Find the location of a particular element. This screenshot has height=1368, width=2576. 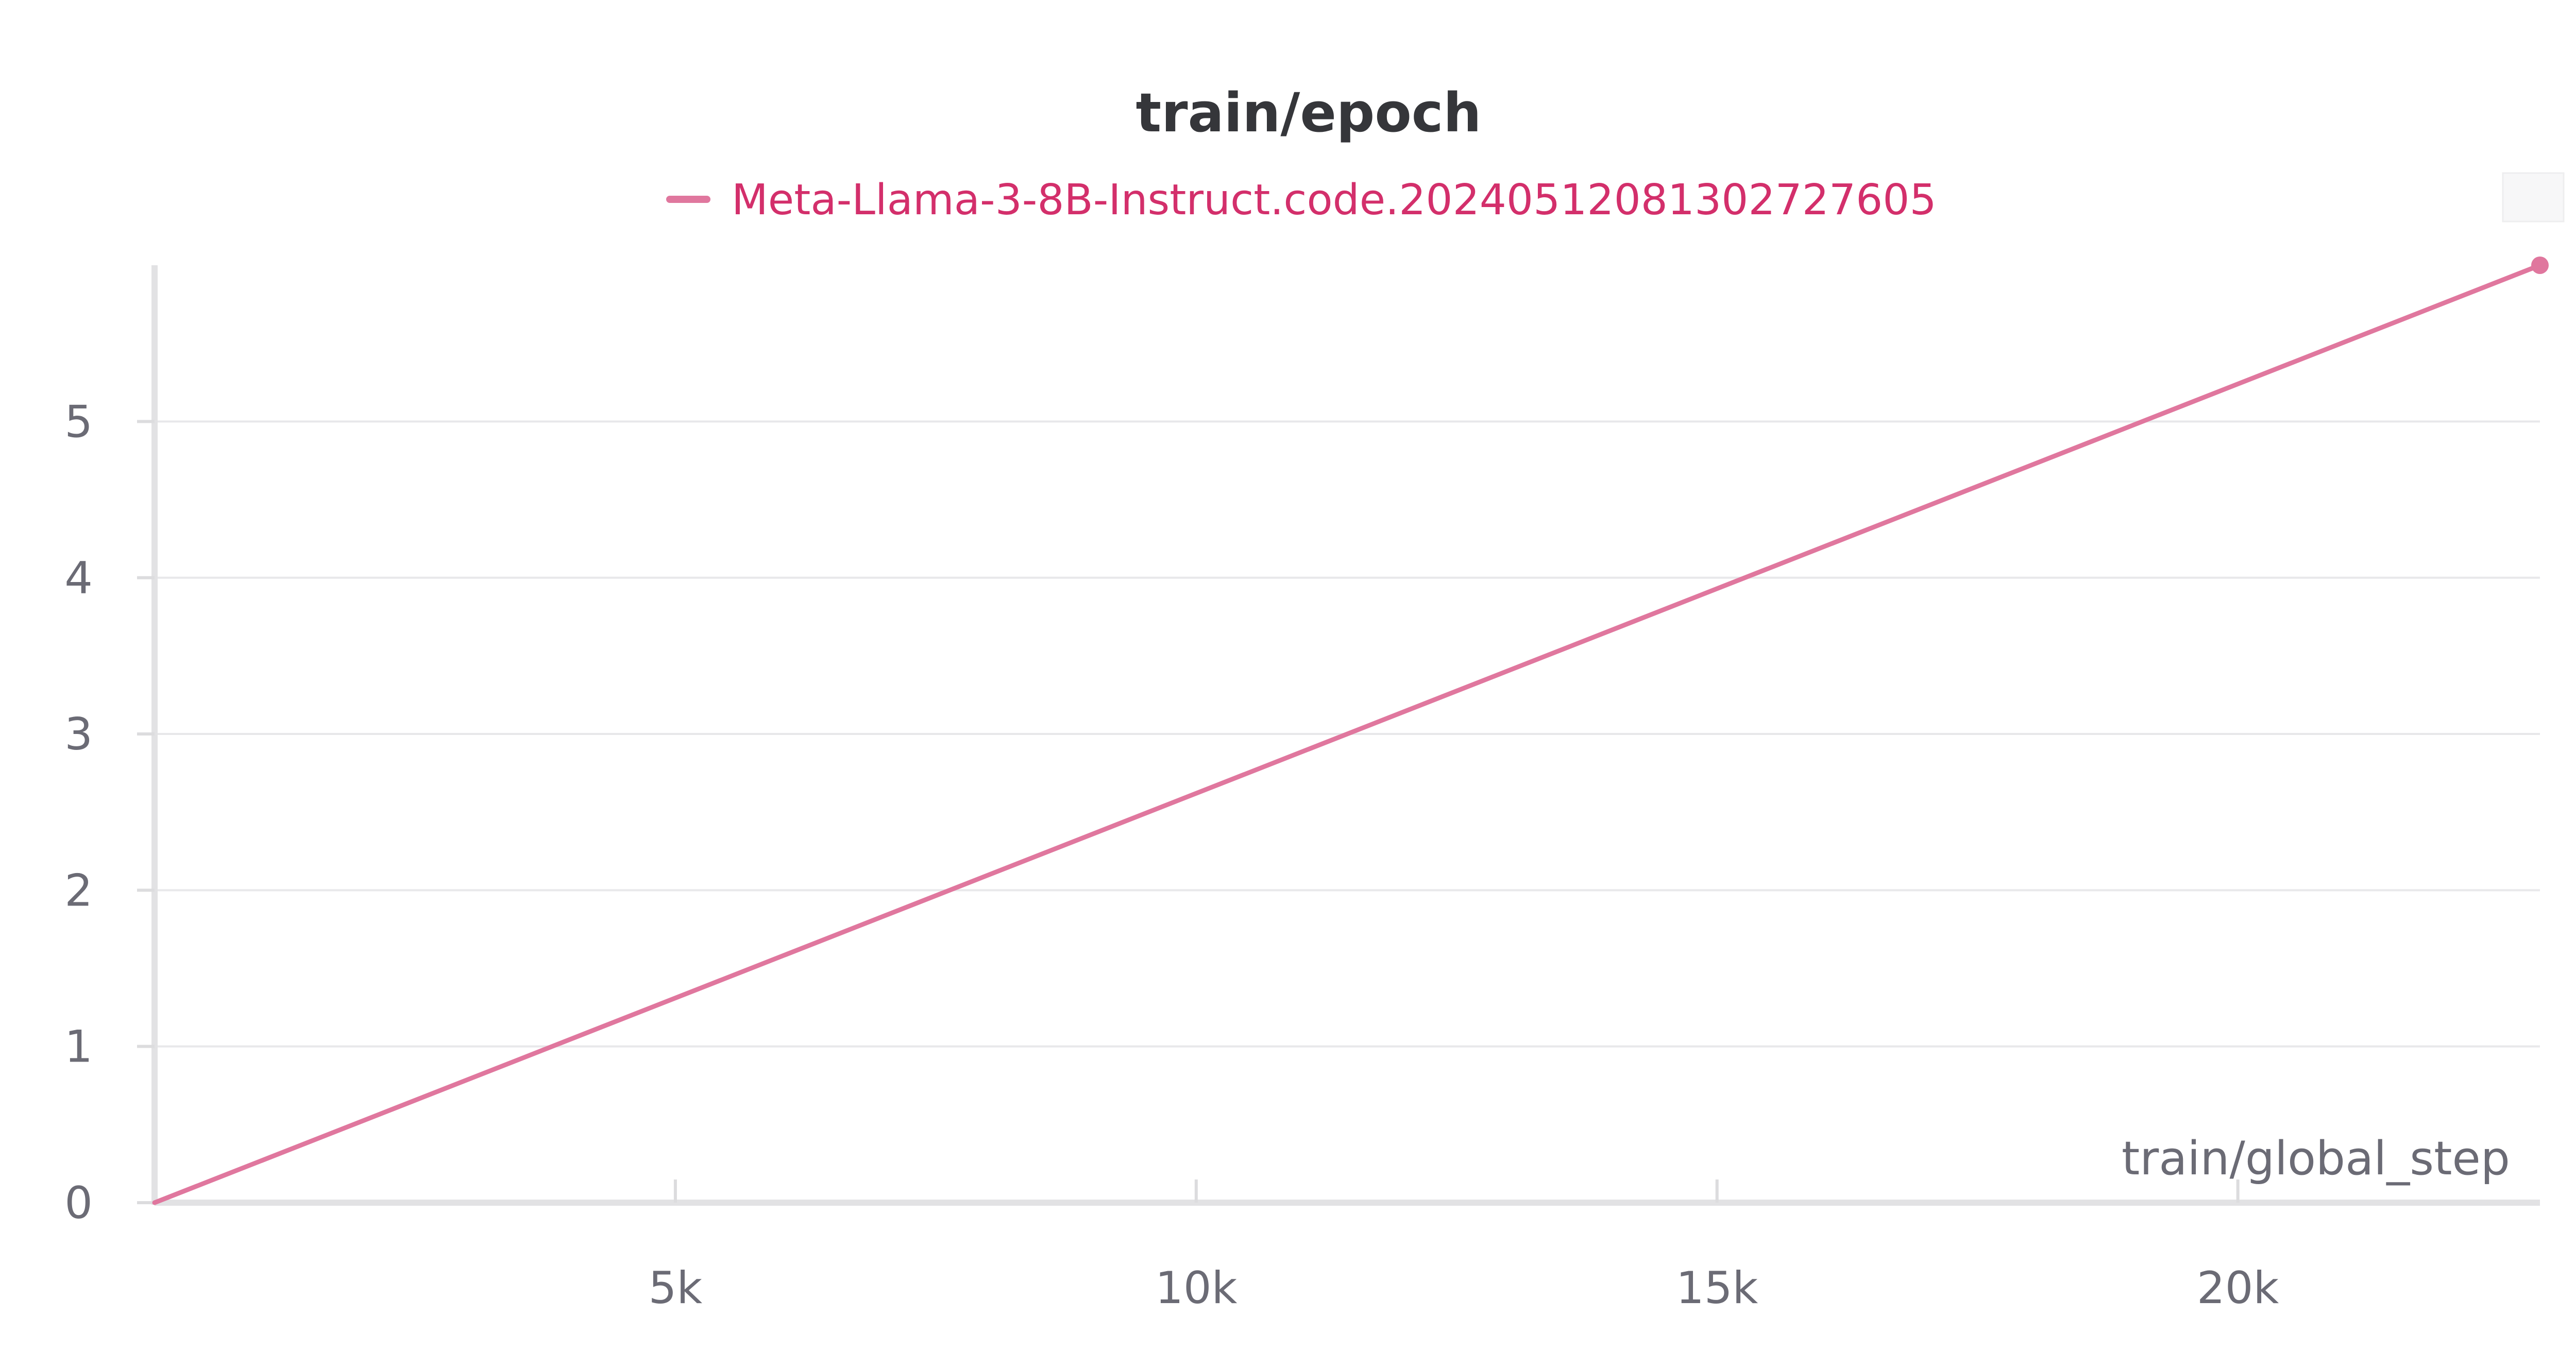

x-axis-ticks: 5k 10k 15k 20k is located at coordinates (1464, 1246).